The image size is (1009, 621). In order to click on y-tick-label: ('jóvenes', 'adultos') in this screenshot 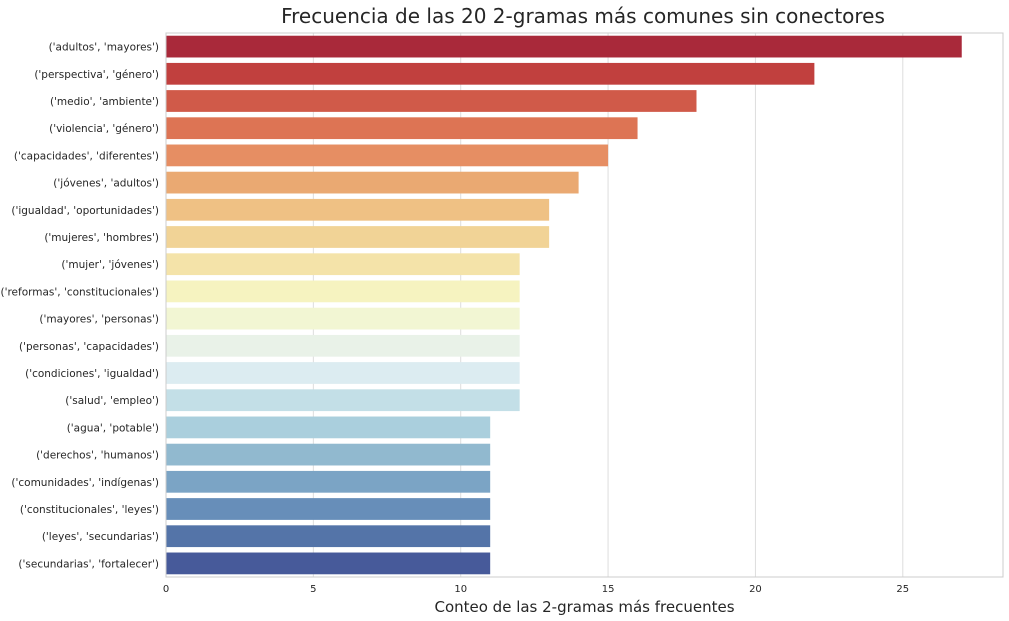, I will do `click(106, 184)`.